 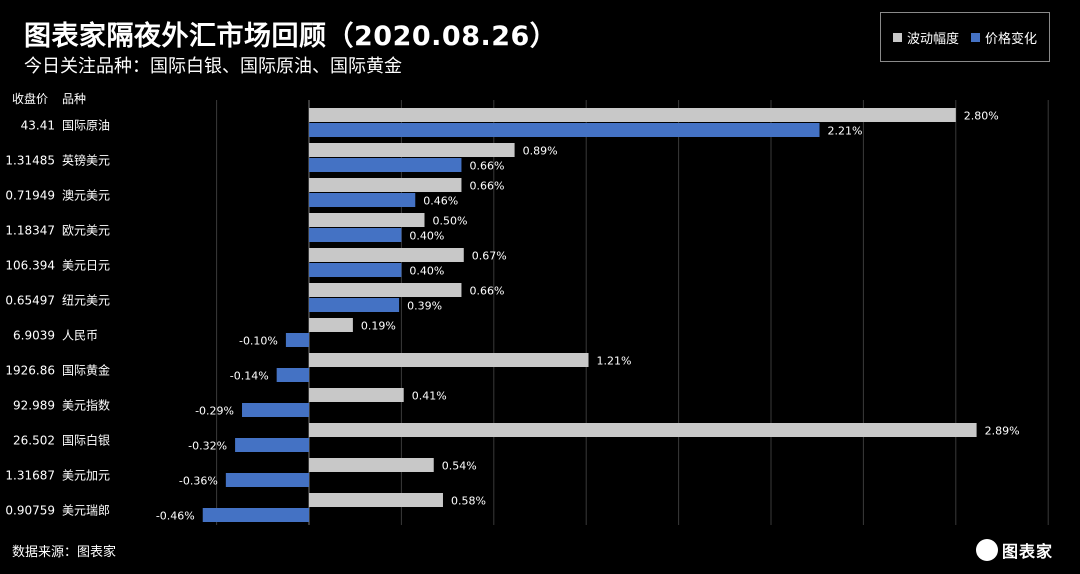 What do you see at coordinates (30, 511) in the screenshot?
I see `closing-price-label: 0.90759` at bounding box center [30, 511].